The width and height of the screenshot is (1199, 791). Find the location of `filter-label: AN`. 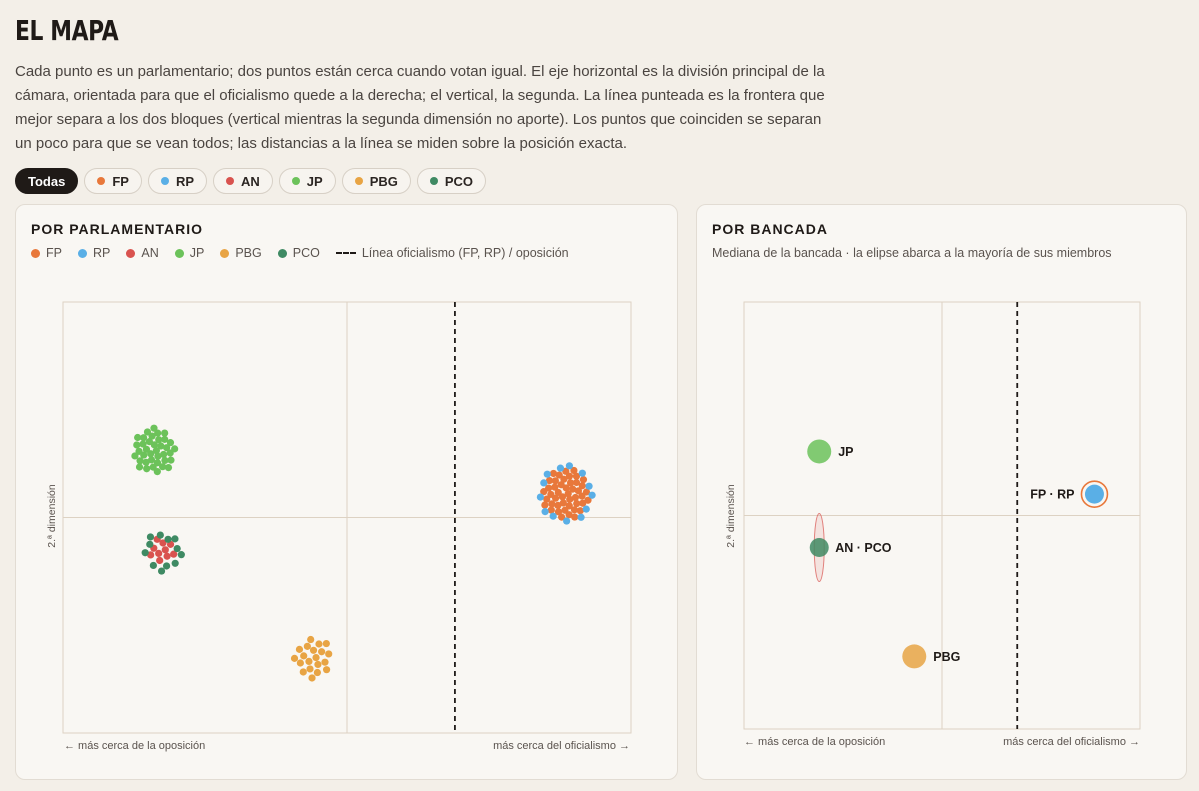

filter-label: AN is located at coordinates (250, 181).